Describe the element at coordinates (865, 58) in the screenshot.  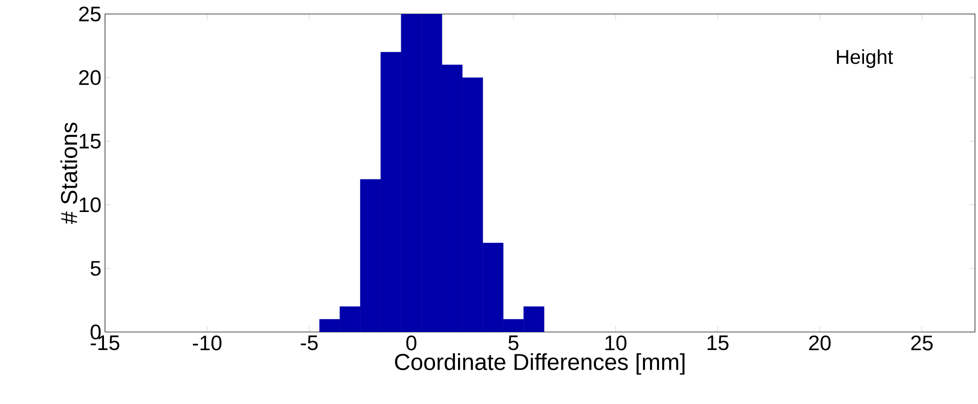
I see `annotation: Height` at that location.